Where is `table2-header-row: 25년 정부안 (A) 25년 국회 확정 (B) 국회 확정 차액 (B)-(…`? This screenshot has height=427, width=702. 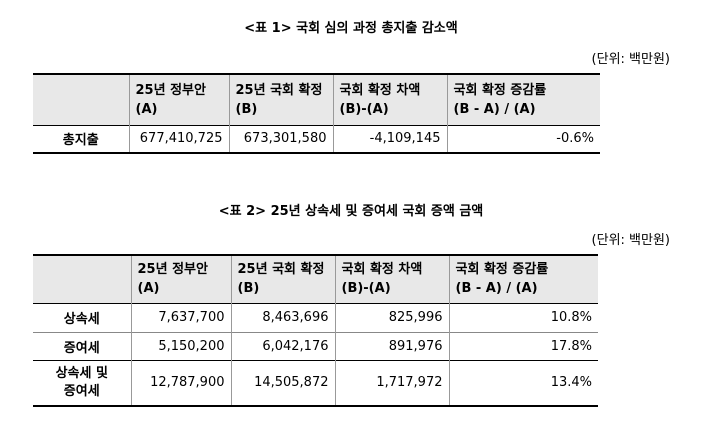
table2-header-row: 25년 정부안 (A) 25년 국회 확정 (B) 국회 확정 차액 (B)-(… is located at coordinates (315, 279).